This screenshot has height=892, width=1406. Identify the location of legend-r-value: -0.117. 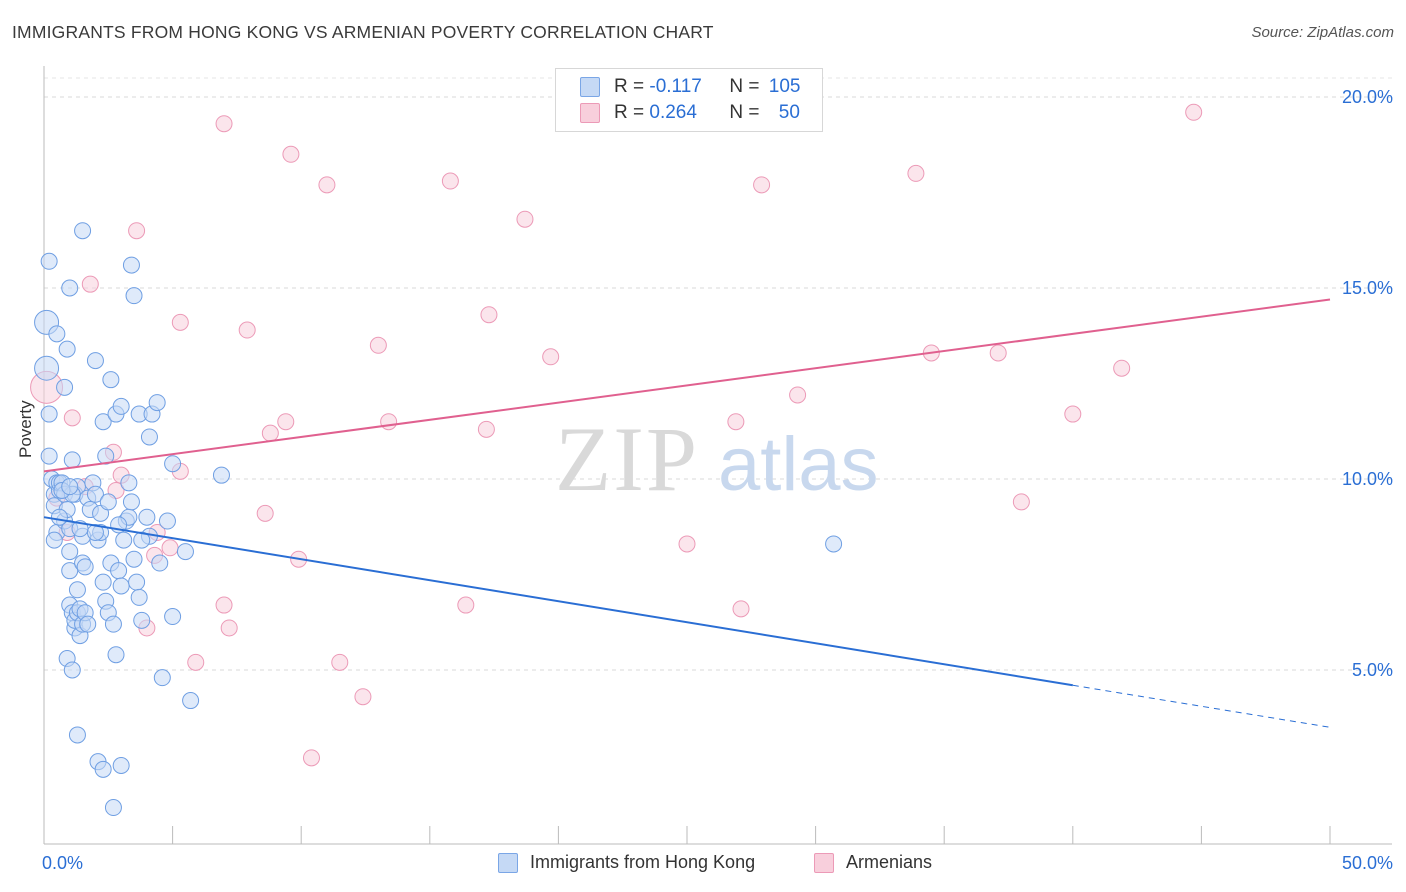
(675, 86).